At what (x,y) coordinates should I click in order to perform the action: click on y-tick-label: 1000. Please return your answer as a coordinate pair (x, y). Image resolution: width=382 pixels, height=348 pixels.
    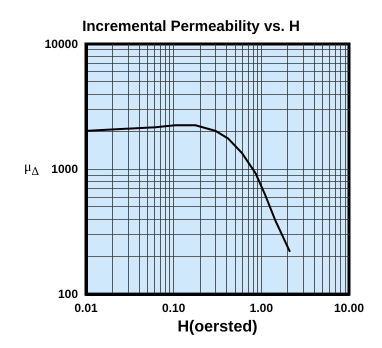
    Looking at the image, I should click on (64, 169).